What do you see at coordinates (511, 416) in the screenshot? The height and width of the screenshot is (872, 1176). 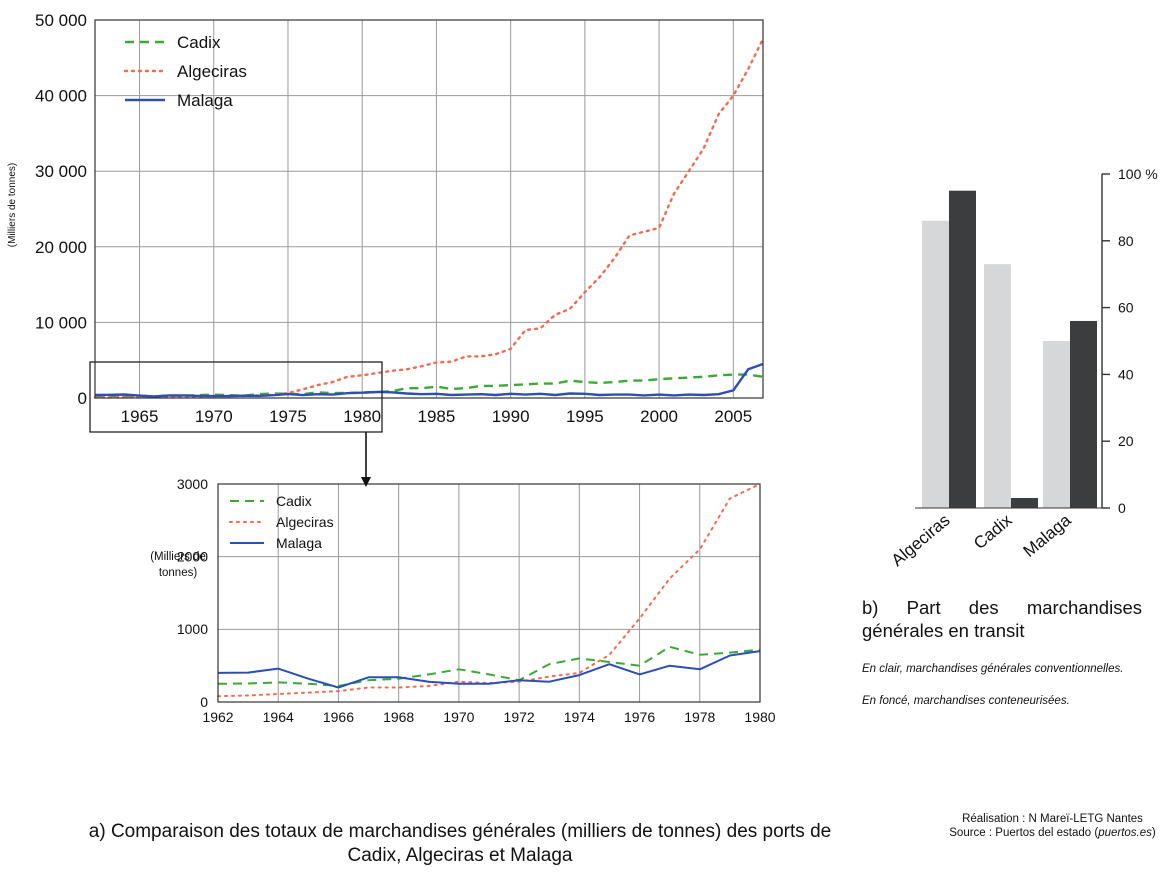 I see `x-tick-label: 1990` at bounding box center [511, 416].